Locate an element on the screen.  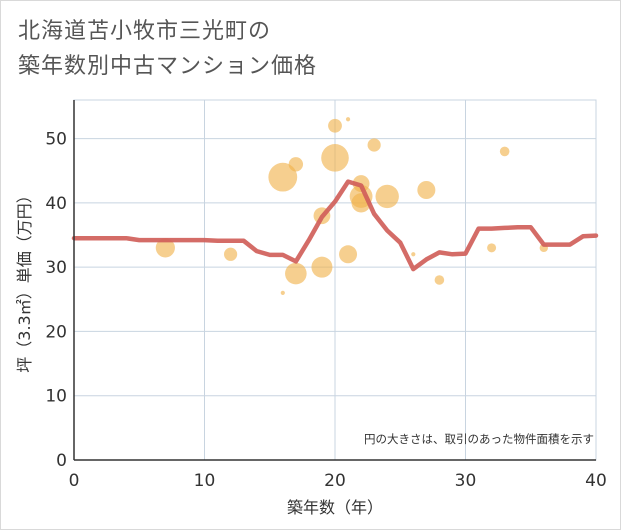
average-price-line is located at coordinates (335, 225).